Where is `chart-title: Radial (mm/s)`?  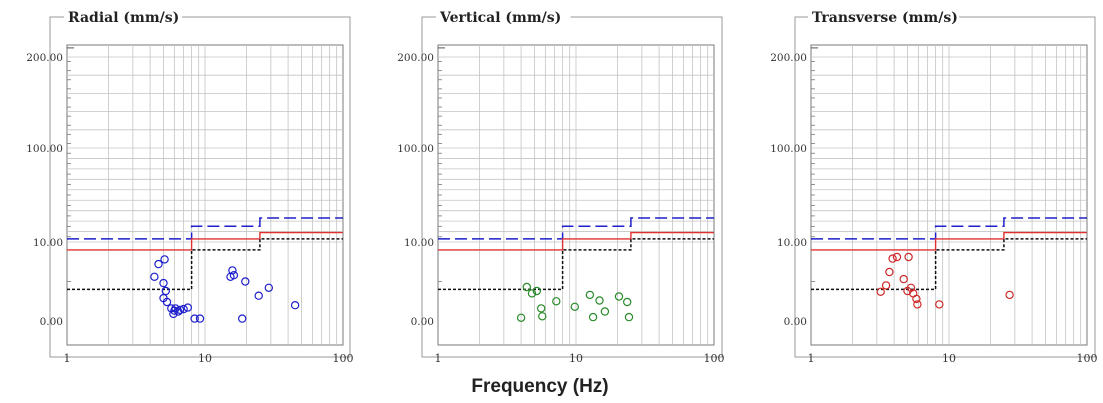 chart-title: Radial (mm/s) is located at coordinates (123, 18).